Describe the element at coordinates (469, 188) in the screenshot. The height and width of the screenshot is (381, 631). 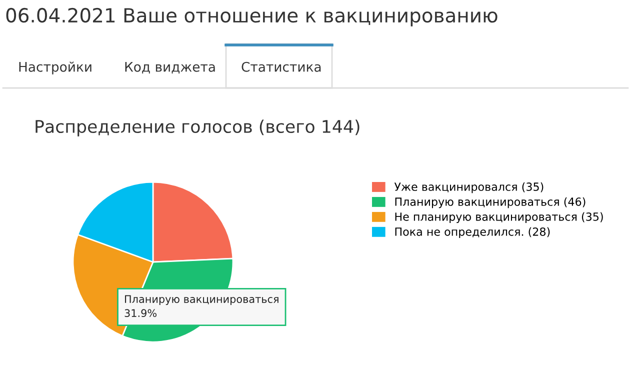
I see `legend-label: Уже вакцинировался (35)` at that location.